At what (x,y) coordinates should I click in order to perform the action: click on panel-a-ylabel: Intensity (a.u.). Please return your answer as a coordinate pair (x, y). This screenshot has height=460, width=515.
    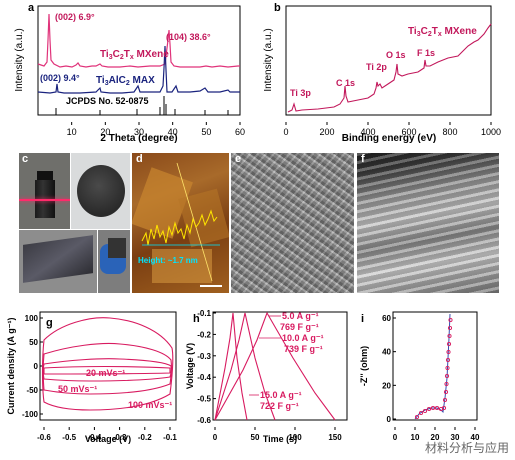
    Looking at the image, I should click on (19, 59).